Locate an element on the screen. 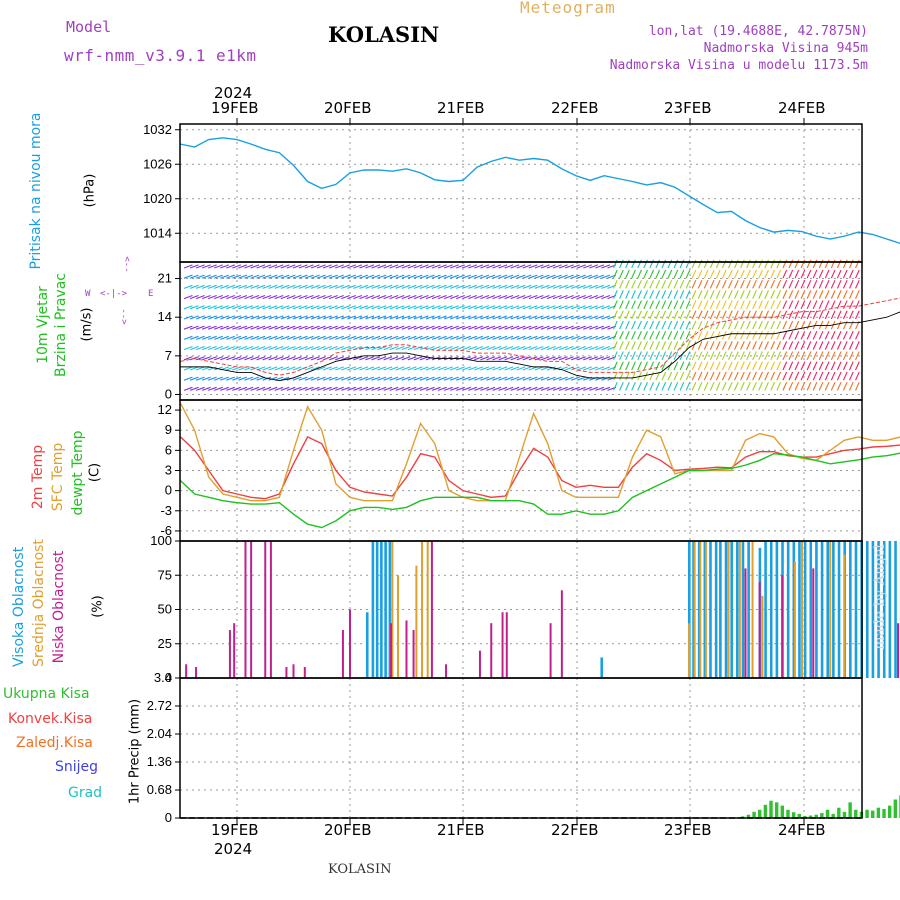 Image resolution: width=900 pixels, height=900 pixels. wind-key-s: --> is located at coordinates (123, 316).